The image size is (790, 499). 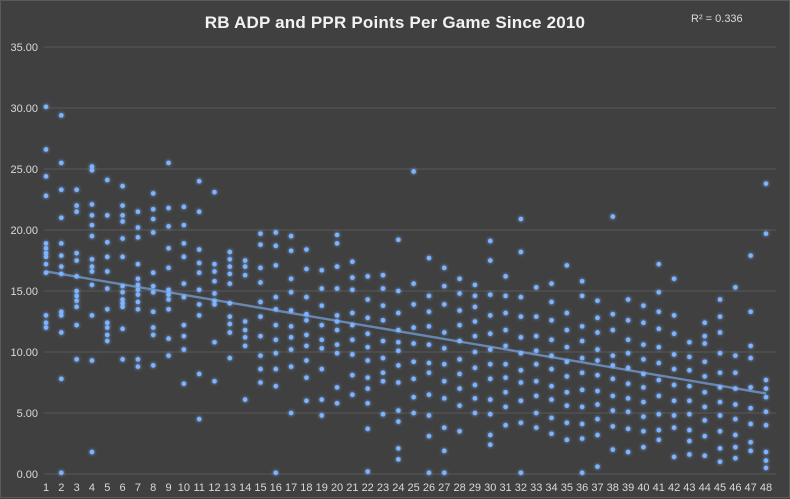 What do you see at coordinates (735, 488) in the screenshot?
I see `x-tick-label: 46` at bounding box center [735, 488].